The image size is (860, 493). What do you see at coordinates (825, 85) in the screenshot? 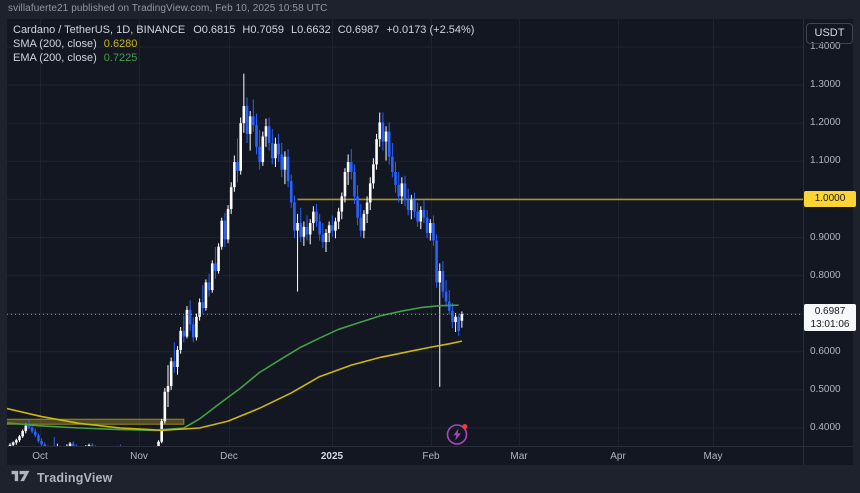
I see `price-tick: 1.3000` at bounding box center [825, 85].